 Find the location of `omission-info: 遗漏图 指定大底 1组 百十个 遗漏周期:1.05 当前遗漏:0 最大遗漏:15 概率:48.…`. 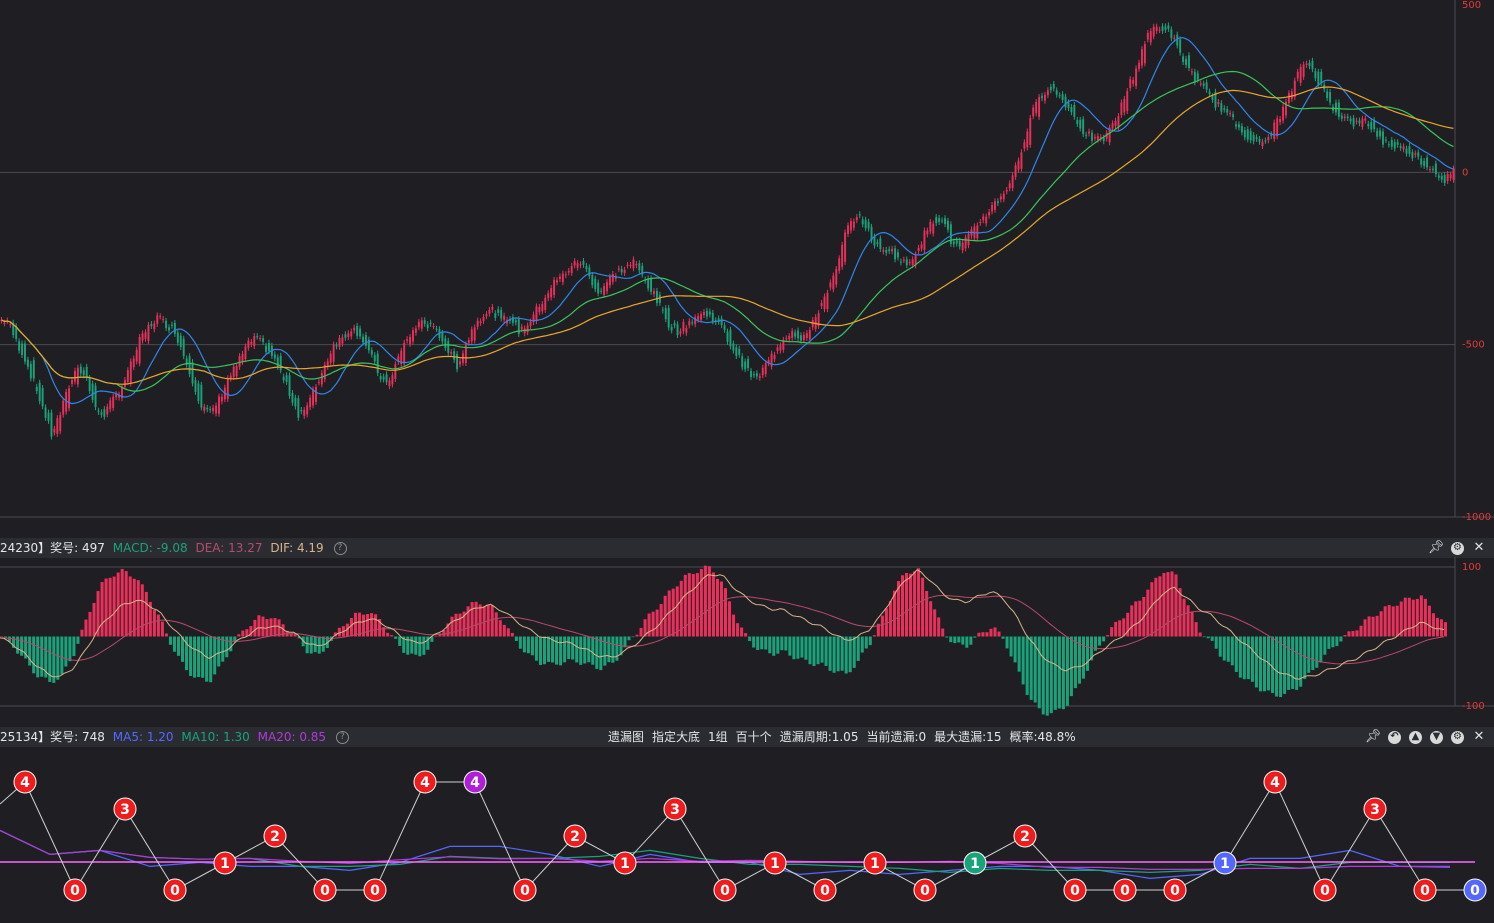

omission-info: 遗漏图 指定大底 1组 百十个 遗漏周期:1.05 当前遗漏:0 最大遗漏:15 概率:48.… is located at coordinates (846, 737).